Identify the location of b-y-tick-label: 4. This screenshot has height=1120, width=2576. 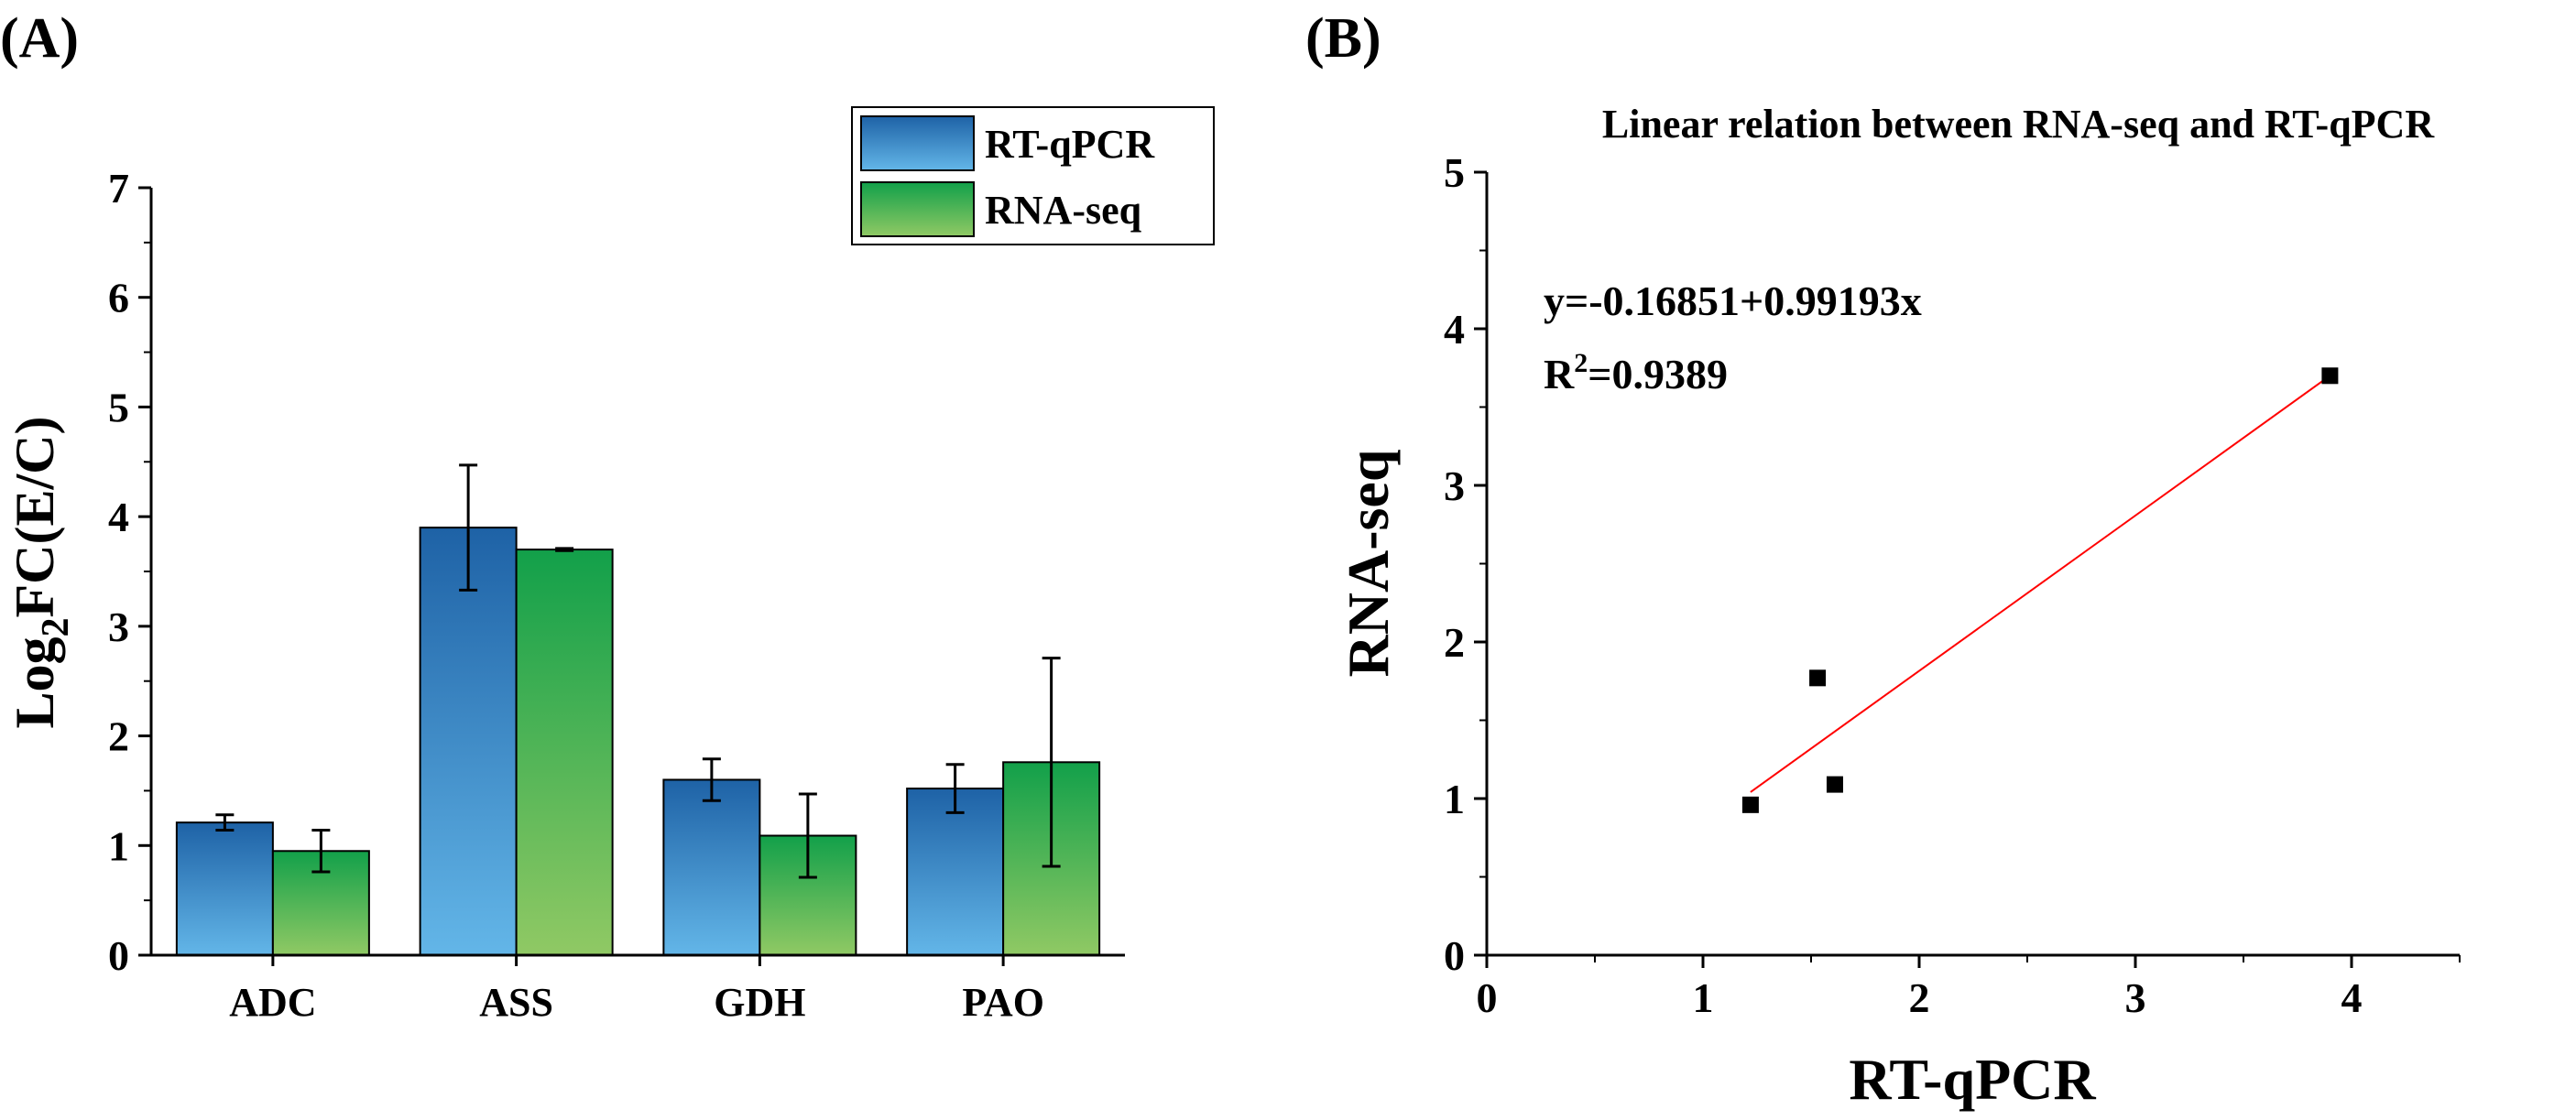
(1455, 329).